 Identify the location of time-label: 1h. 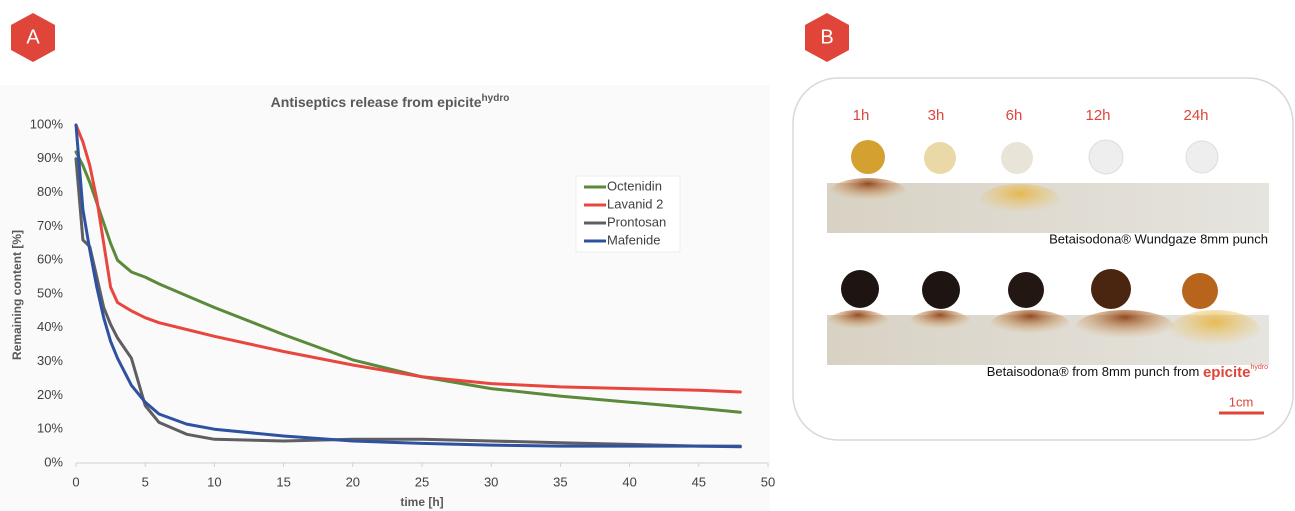
(861, 115).